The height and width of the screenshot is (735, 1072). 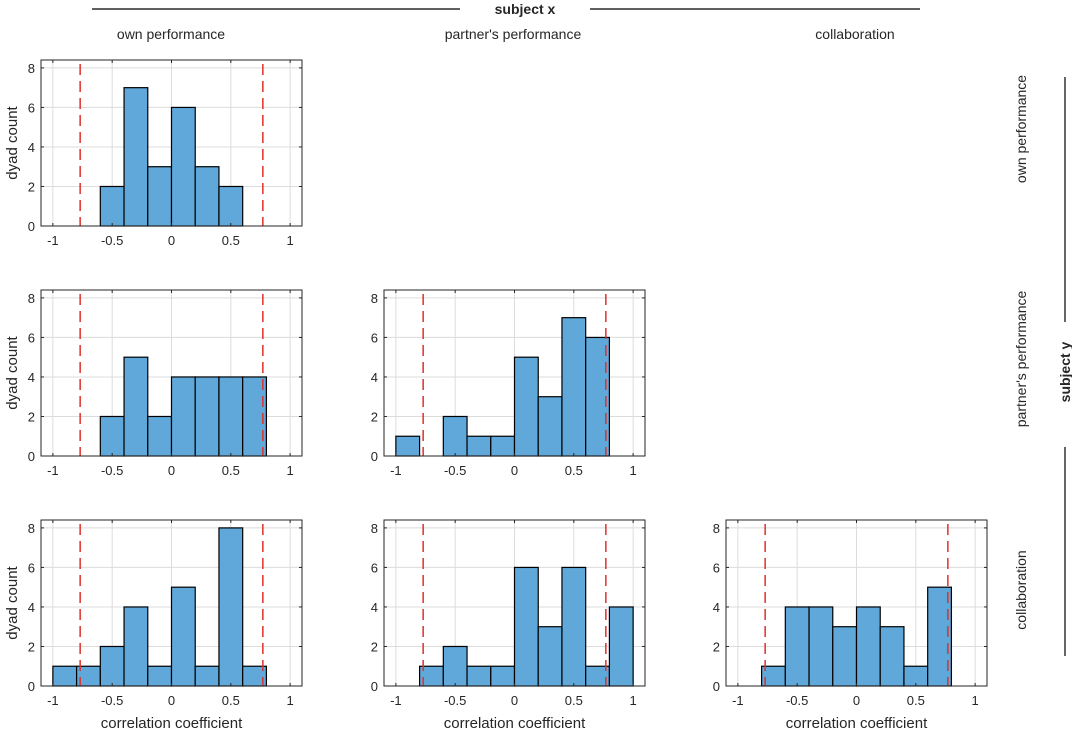 What do you see at coordinates (171, 34) in the screenshot?
I see `column-title-own-performance: own performance` at bounding box center [171, 34].